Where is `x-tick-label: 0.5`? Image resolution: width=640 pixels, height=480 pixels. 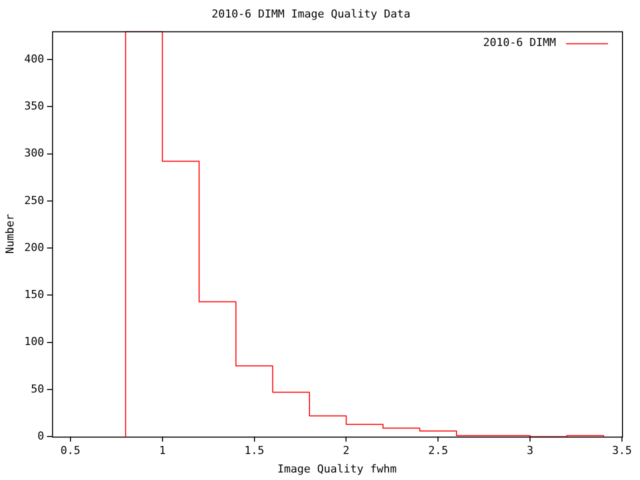
x-tick-label: 0.5 is located at coordinates (70, 451).